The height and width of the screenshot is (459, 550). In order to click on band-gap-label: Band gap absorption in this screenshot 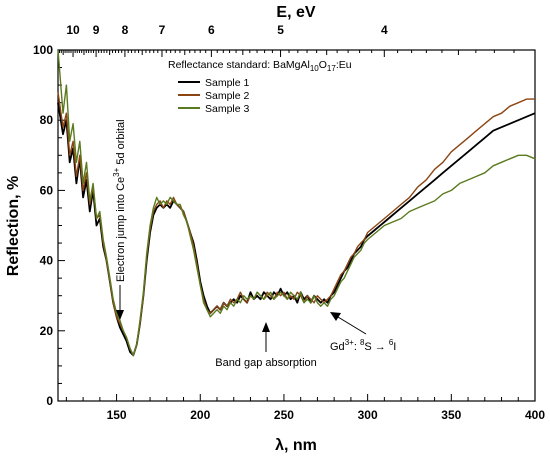, I will do `click(266, 363)`.